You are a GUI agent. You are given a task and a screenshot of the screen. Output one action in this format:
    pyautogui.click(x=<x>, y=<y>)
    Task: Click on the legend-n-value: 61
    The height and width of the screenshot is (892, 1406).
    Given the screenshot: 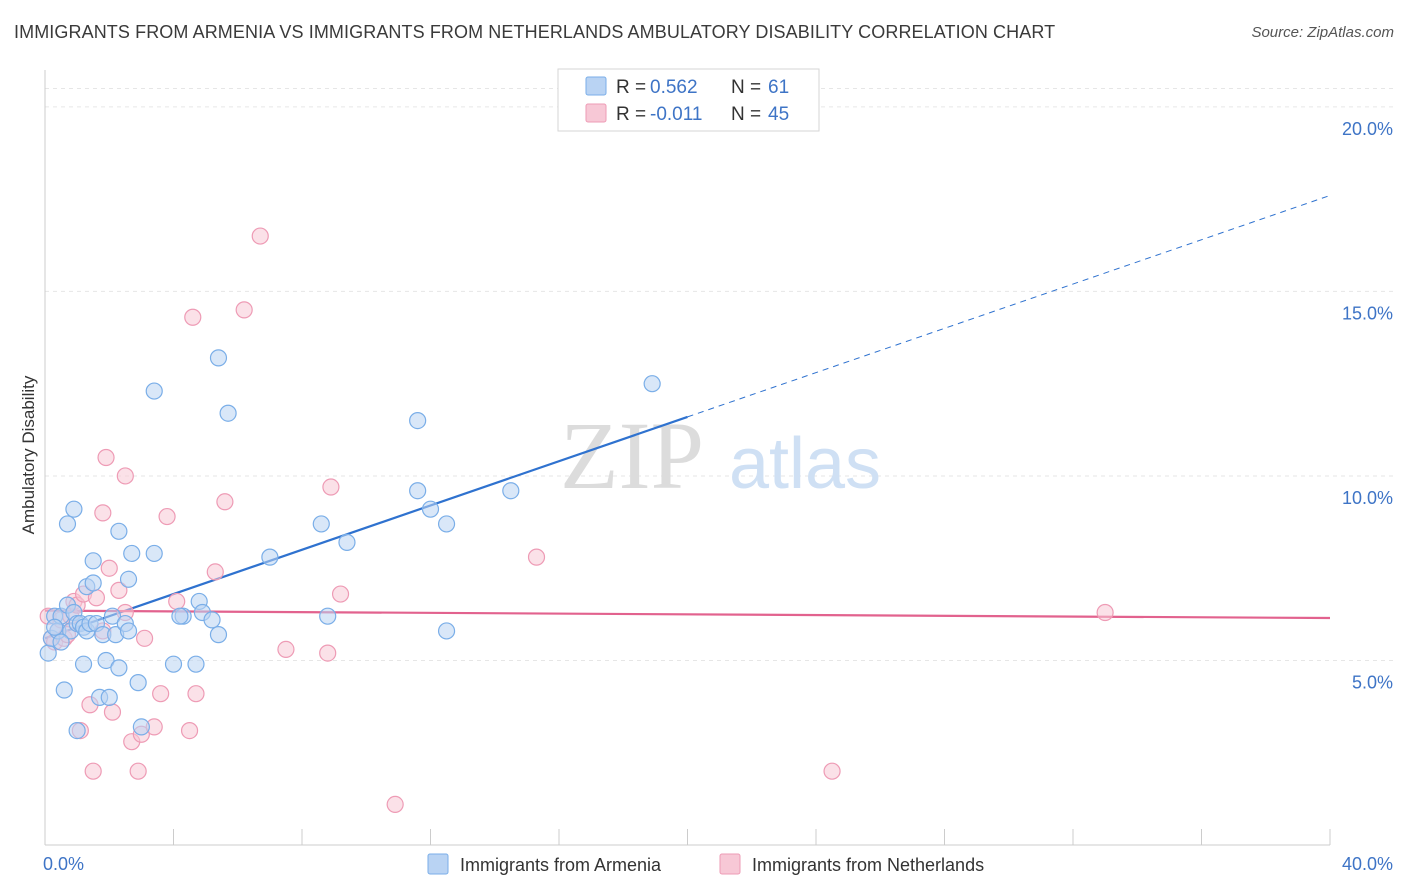 What is the action you would take?
    pyautogui.click(x=778, y=87)
    